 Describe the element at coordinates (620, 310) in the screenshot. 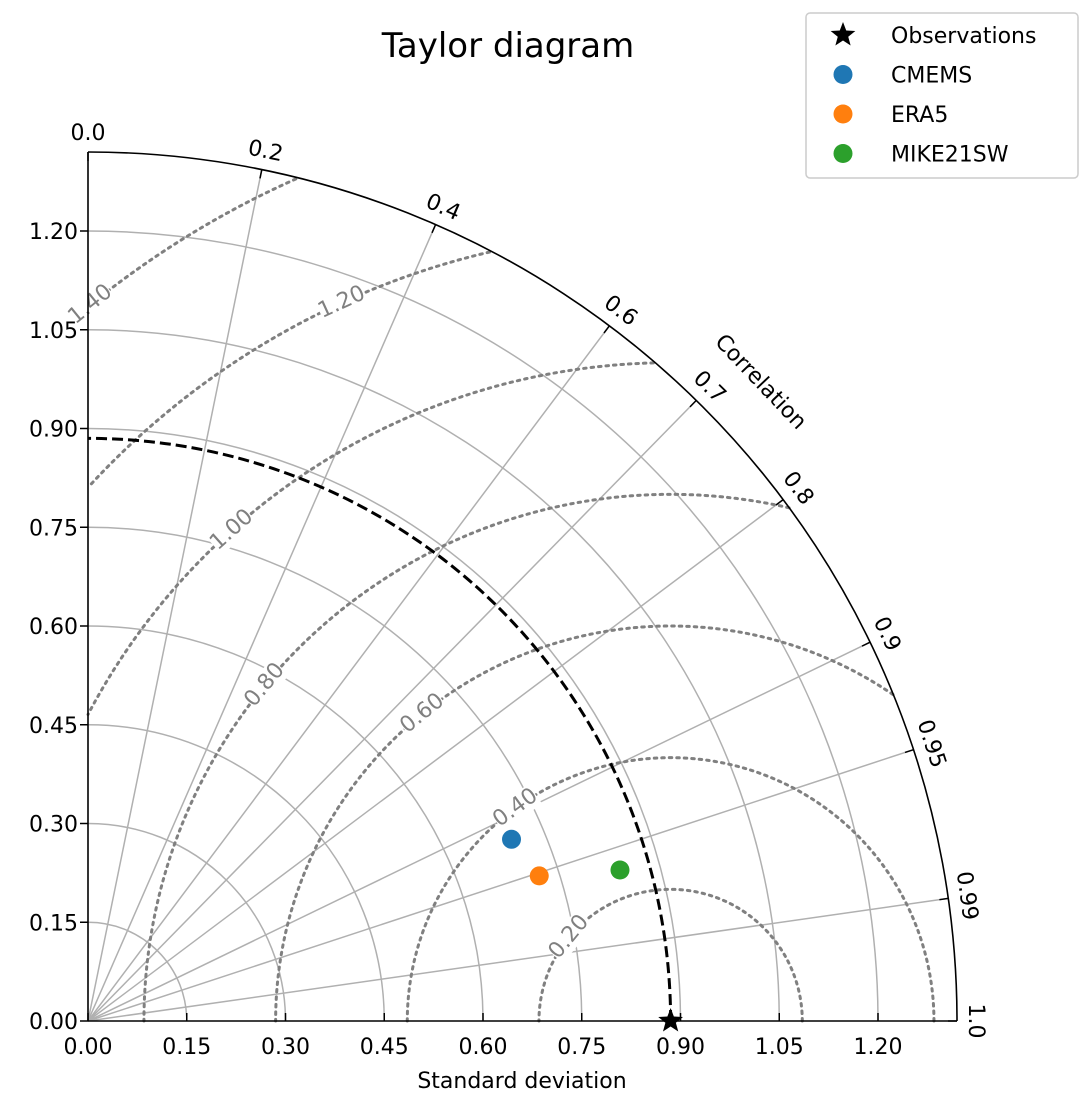

I see `corr-tick-label: 0.6` at that location.